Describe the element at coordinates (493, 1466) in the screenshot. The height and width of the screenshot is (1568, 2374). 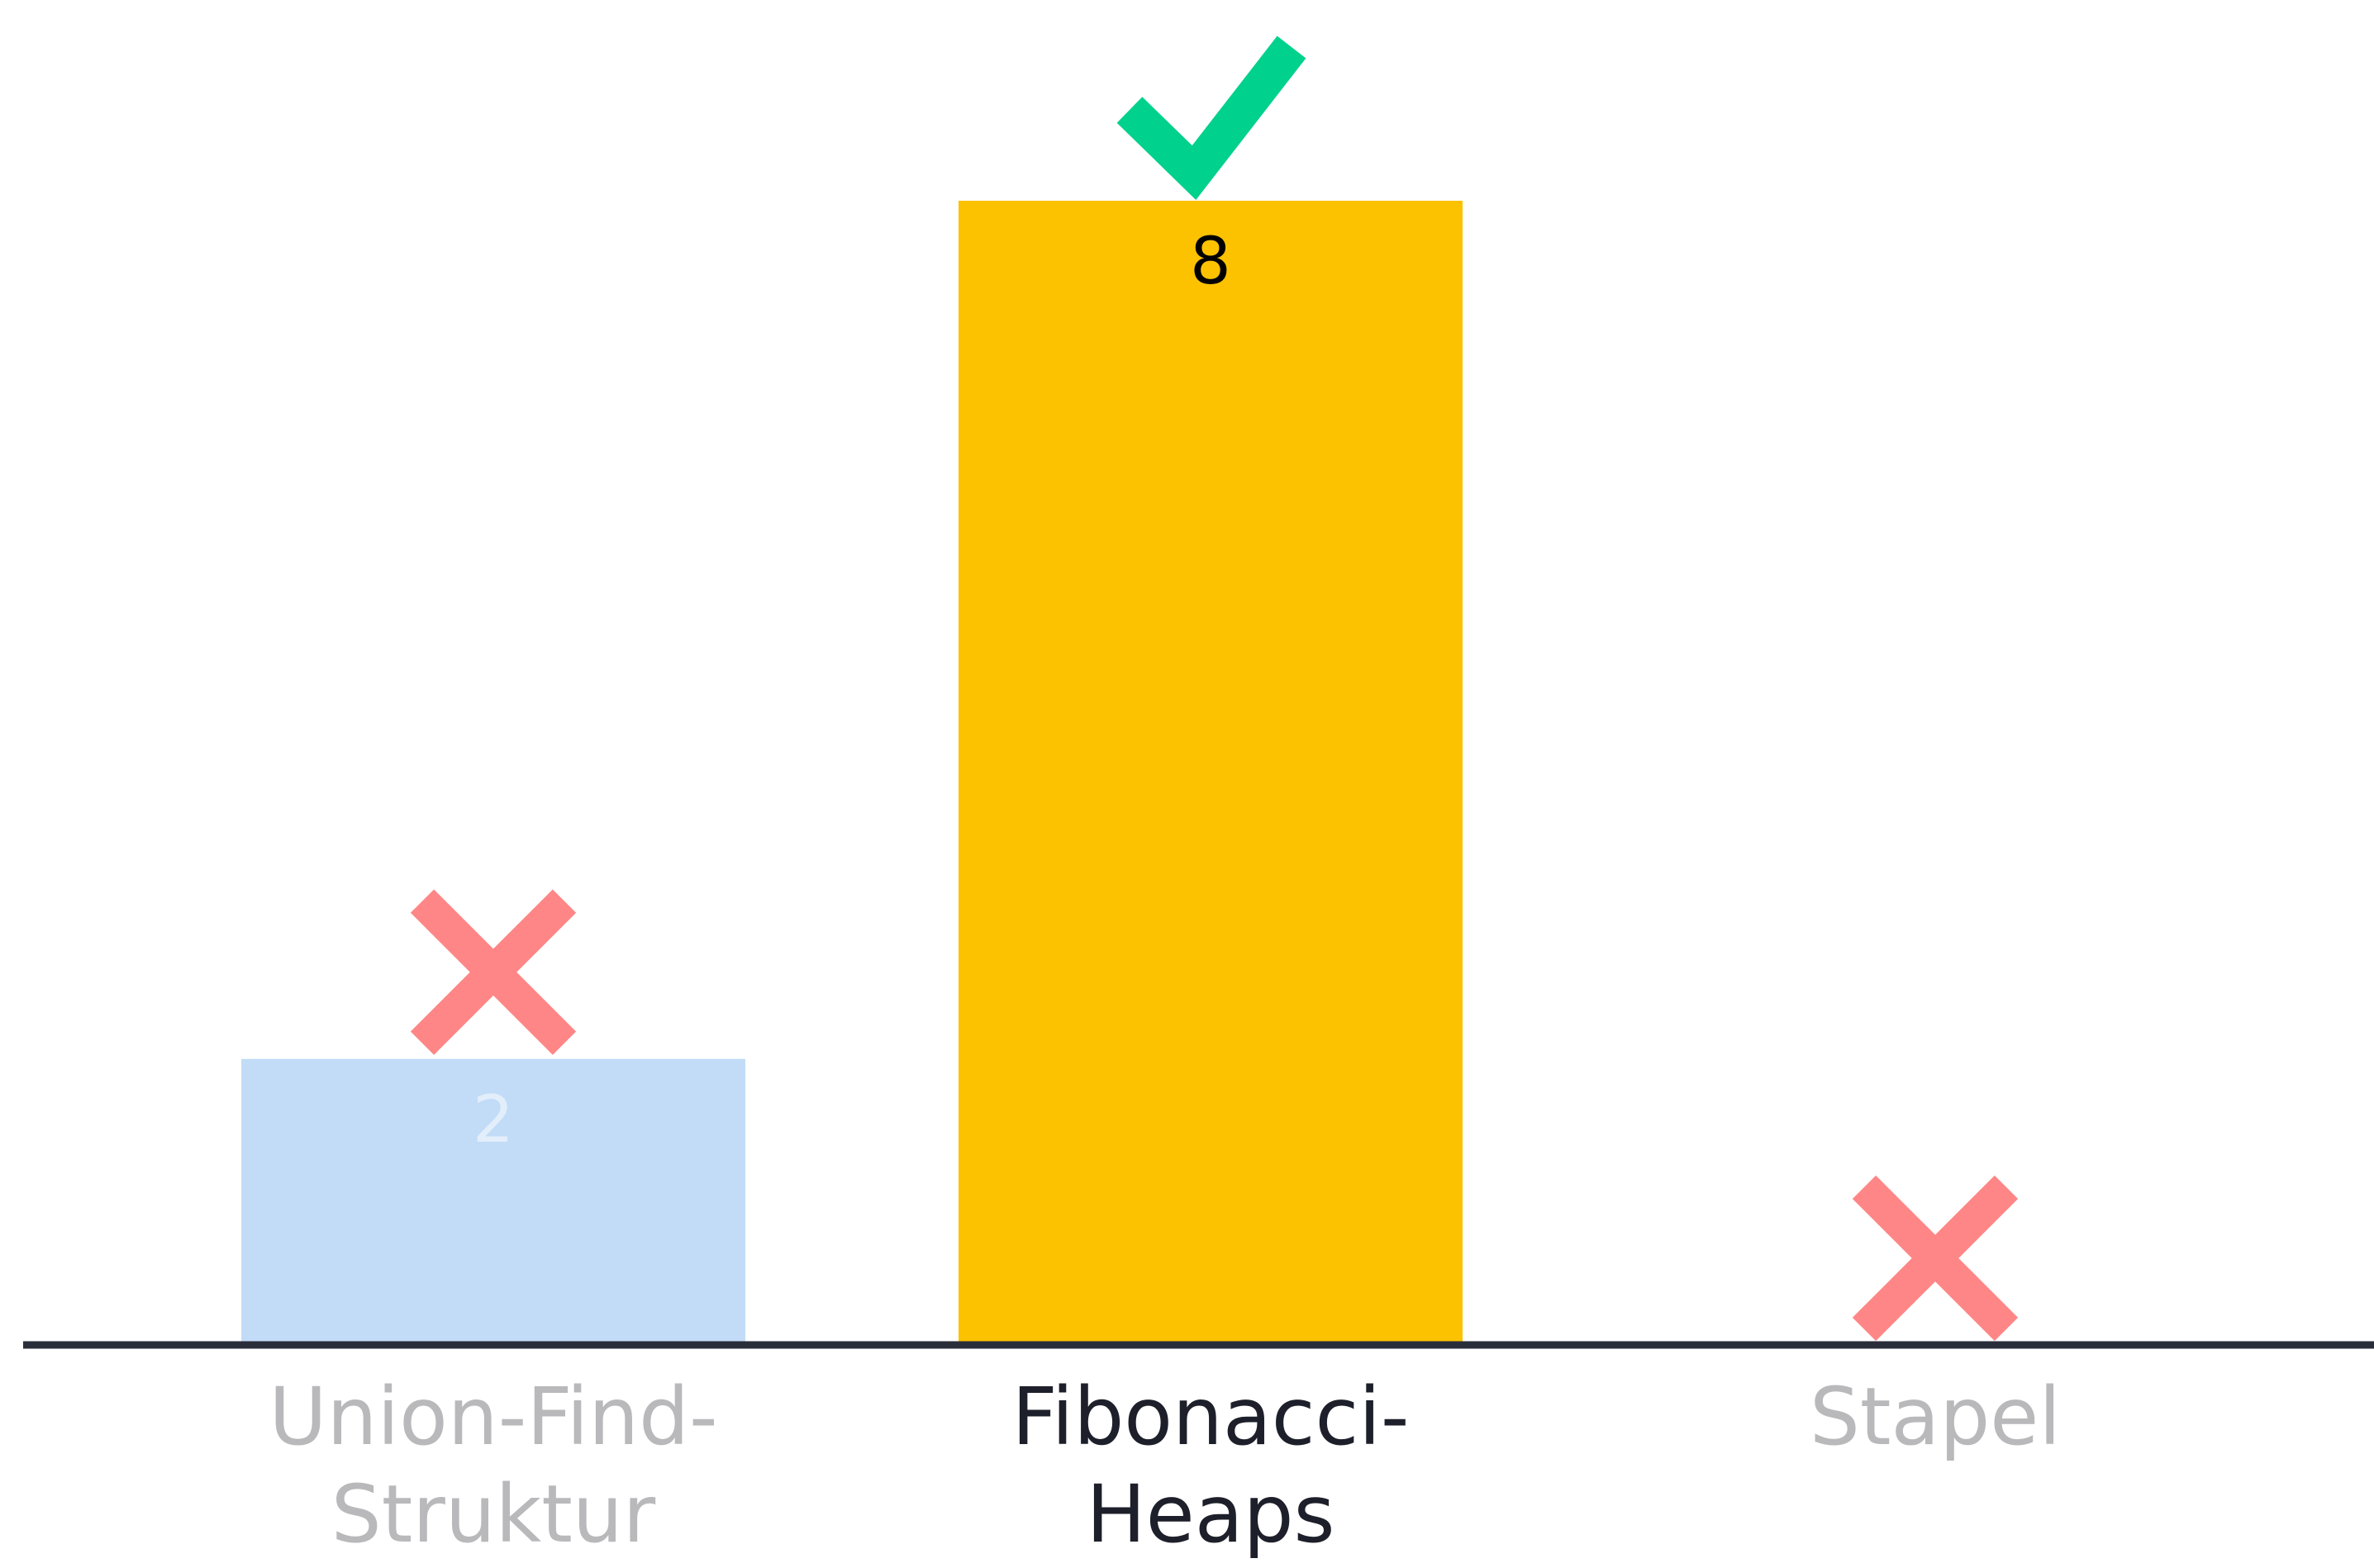
I see `category-label-0: Union-Find-Struktur` at that location.